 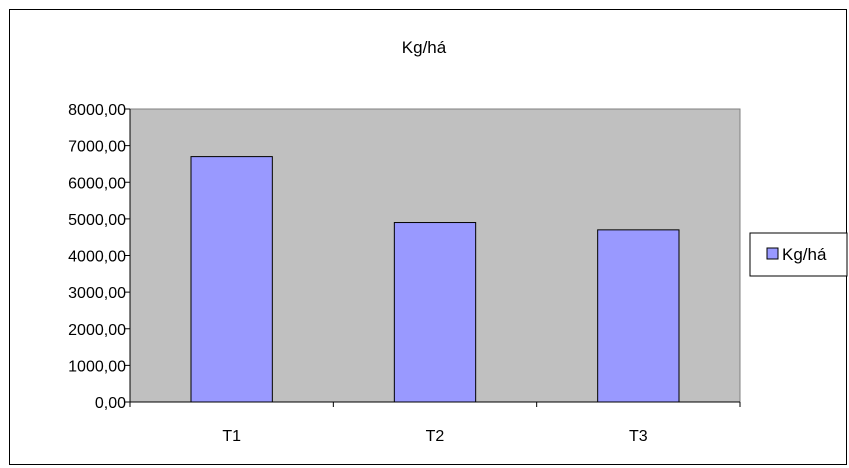 I want to click on y-tick-label: 0,00, so click(x=110, y=403).